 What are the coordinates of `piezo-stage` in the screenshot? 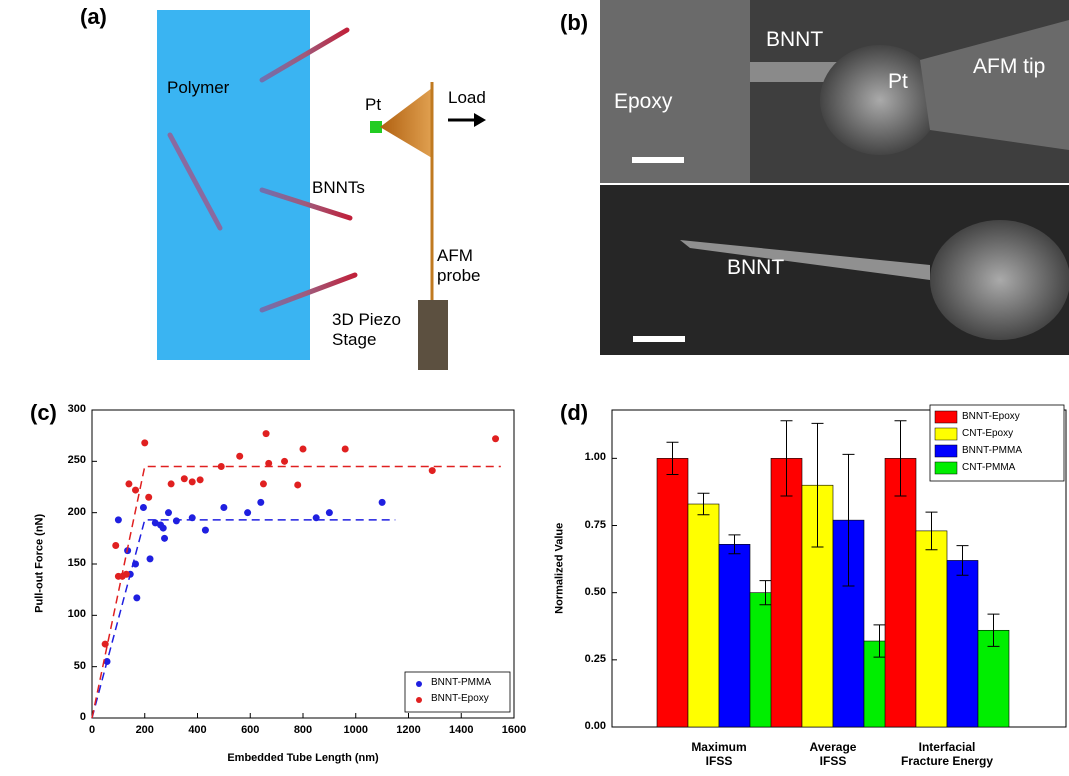 It's located at (433, 335).